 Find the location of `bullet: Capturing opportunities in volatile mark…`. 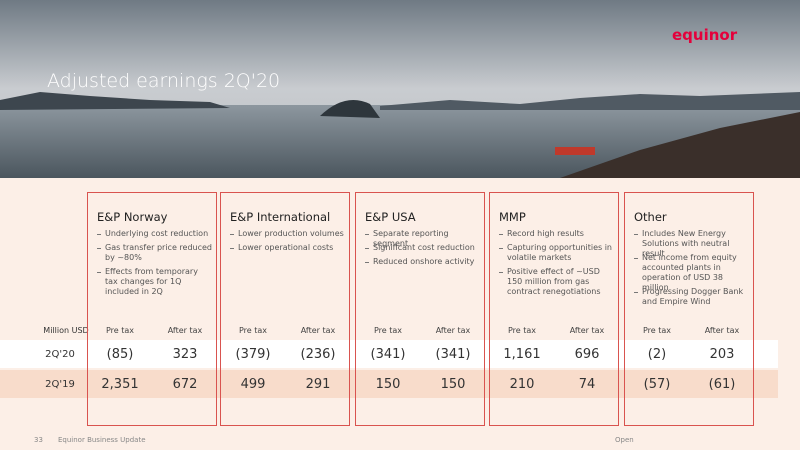

bullet: Capturing opportunities in volatile mark… is located at coordinates (557, 253).